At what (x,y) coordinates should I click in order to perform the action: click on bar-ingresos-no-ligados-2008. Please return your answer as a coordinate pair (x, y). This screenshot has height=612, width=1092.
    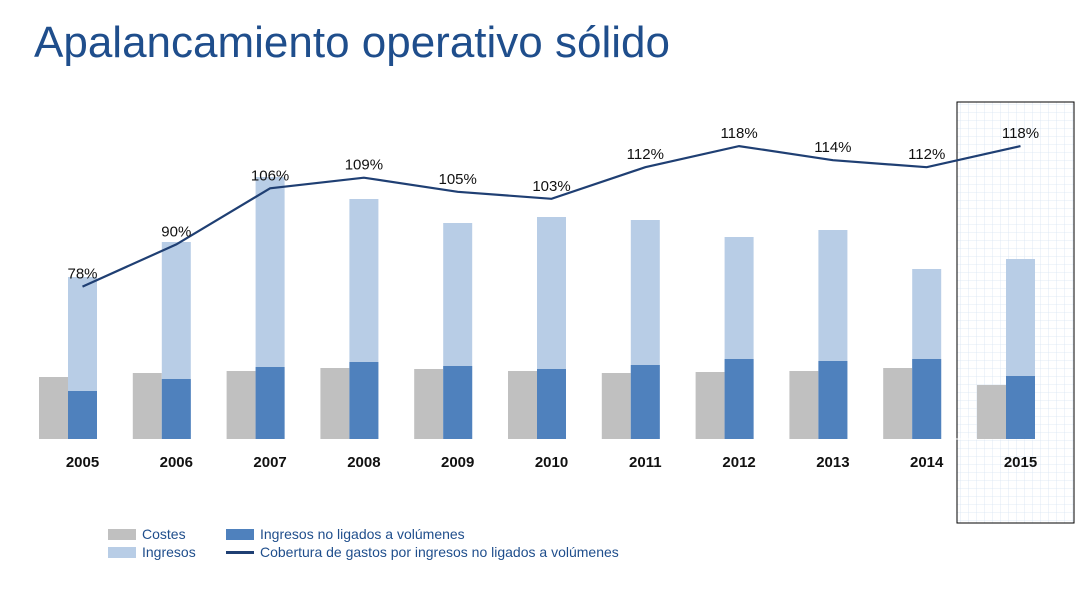
    Looking at the image, I should click on (364, 400).